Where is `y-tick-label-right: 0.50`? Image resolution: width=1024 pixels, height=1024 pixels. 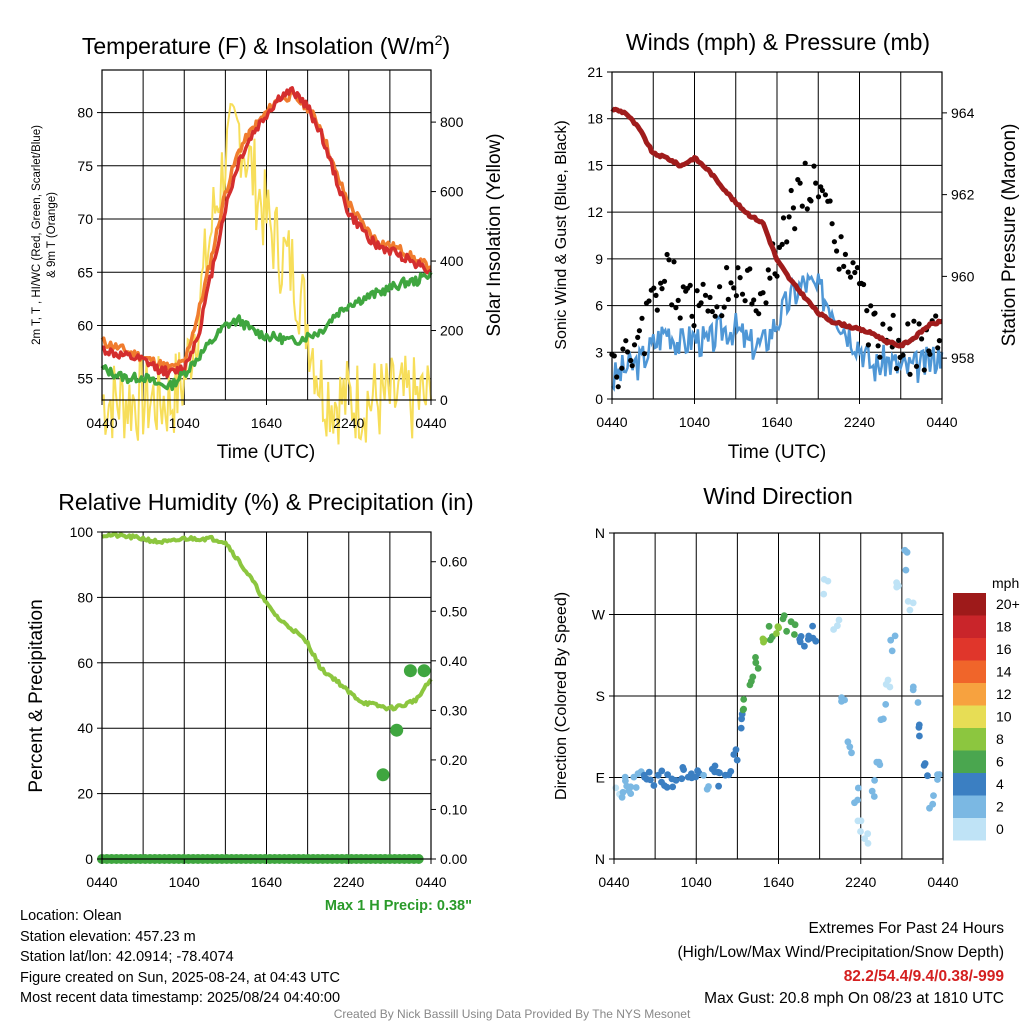 y-tick-label-right: 0.50 is located at coordinates (453, 611).